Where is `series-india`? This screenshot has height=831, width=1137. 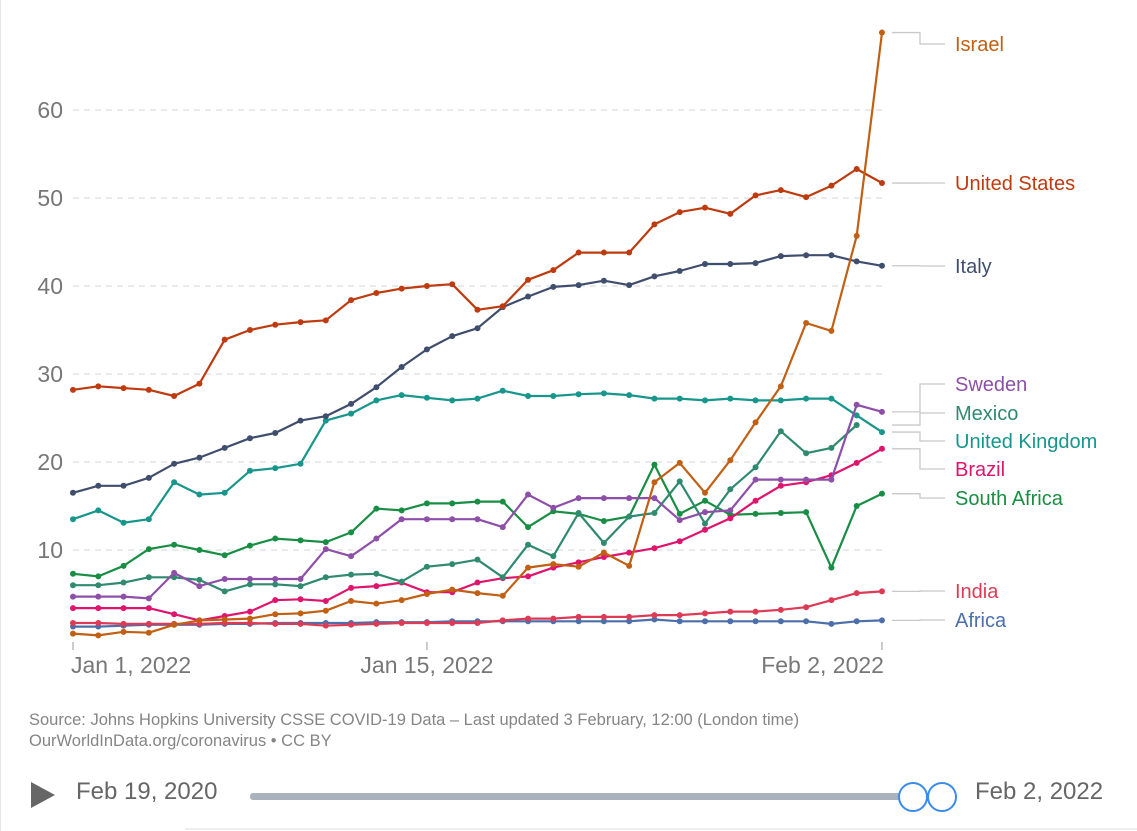
series-india is located at coordinates (477, 608).